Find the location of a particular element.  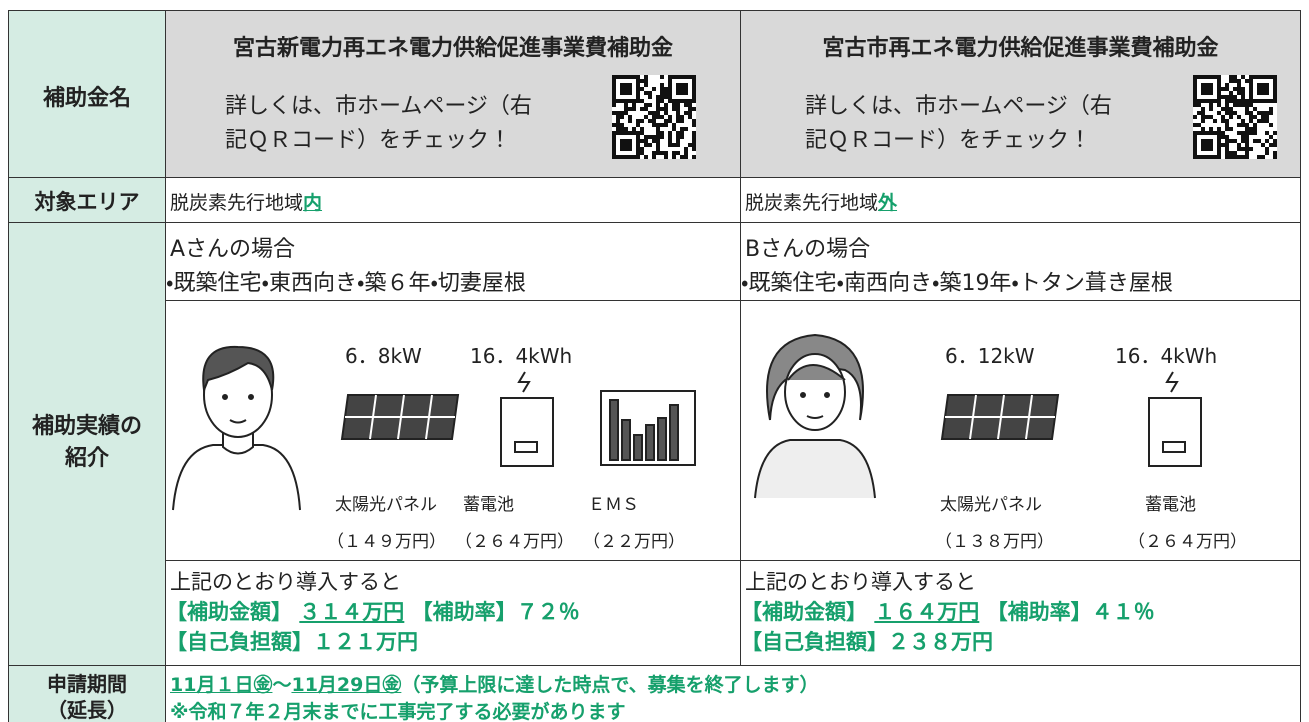

area-text: 脱炭素先行地域外 is located at coordinates (821, 201).